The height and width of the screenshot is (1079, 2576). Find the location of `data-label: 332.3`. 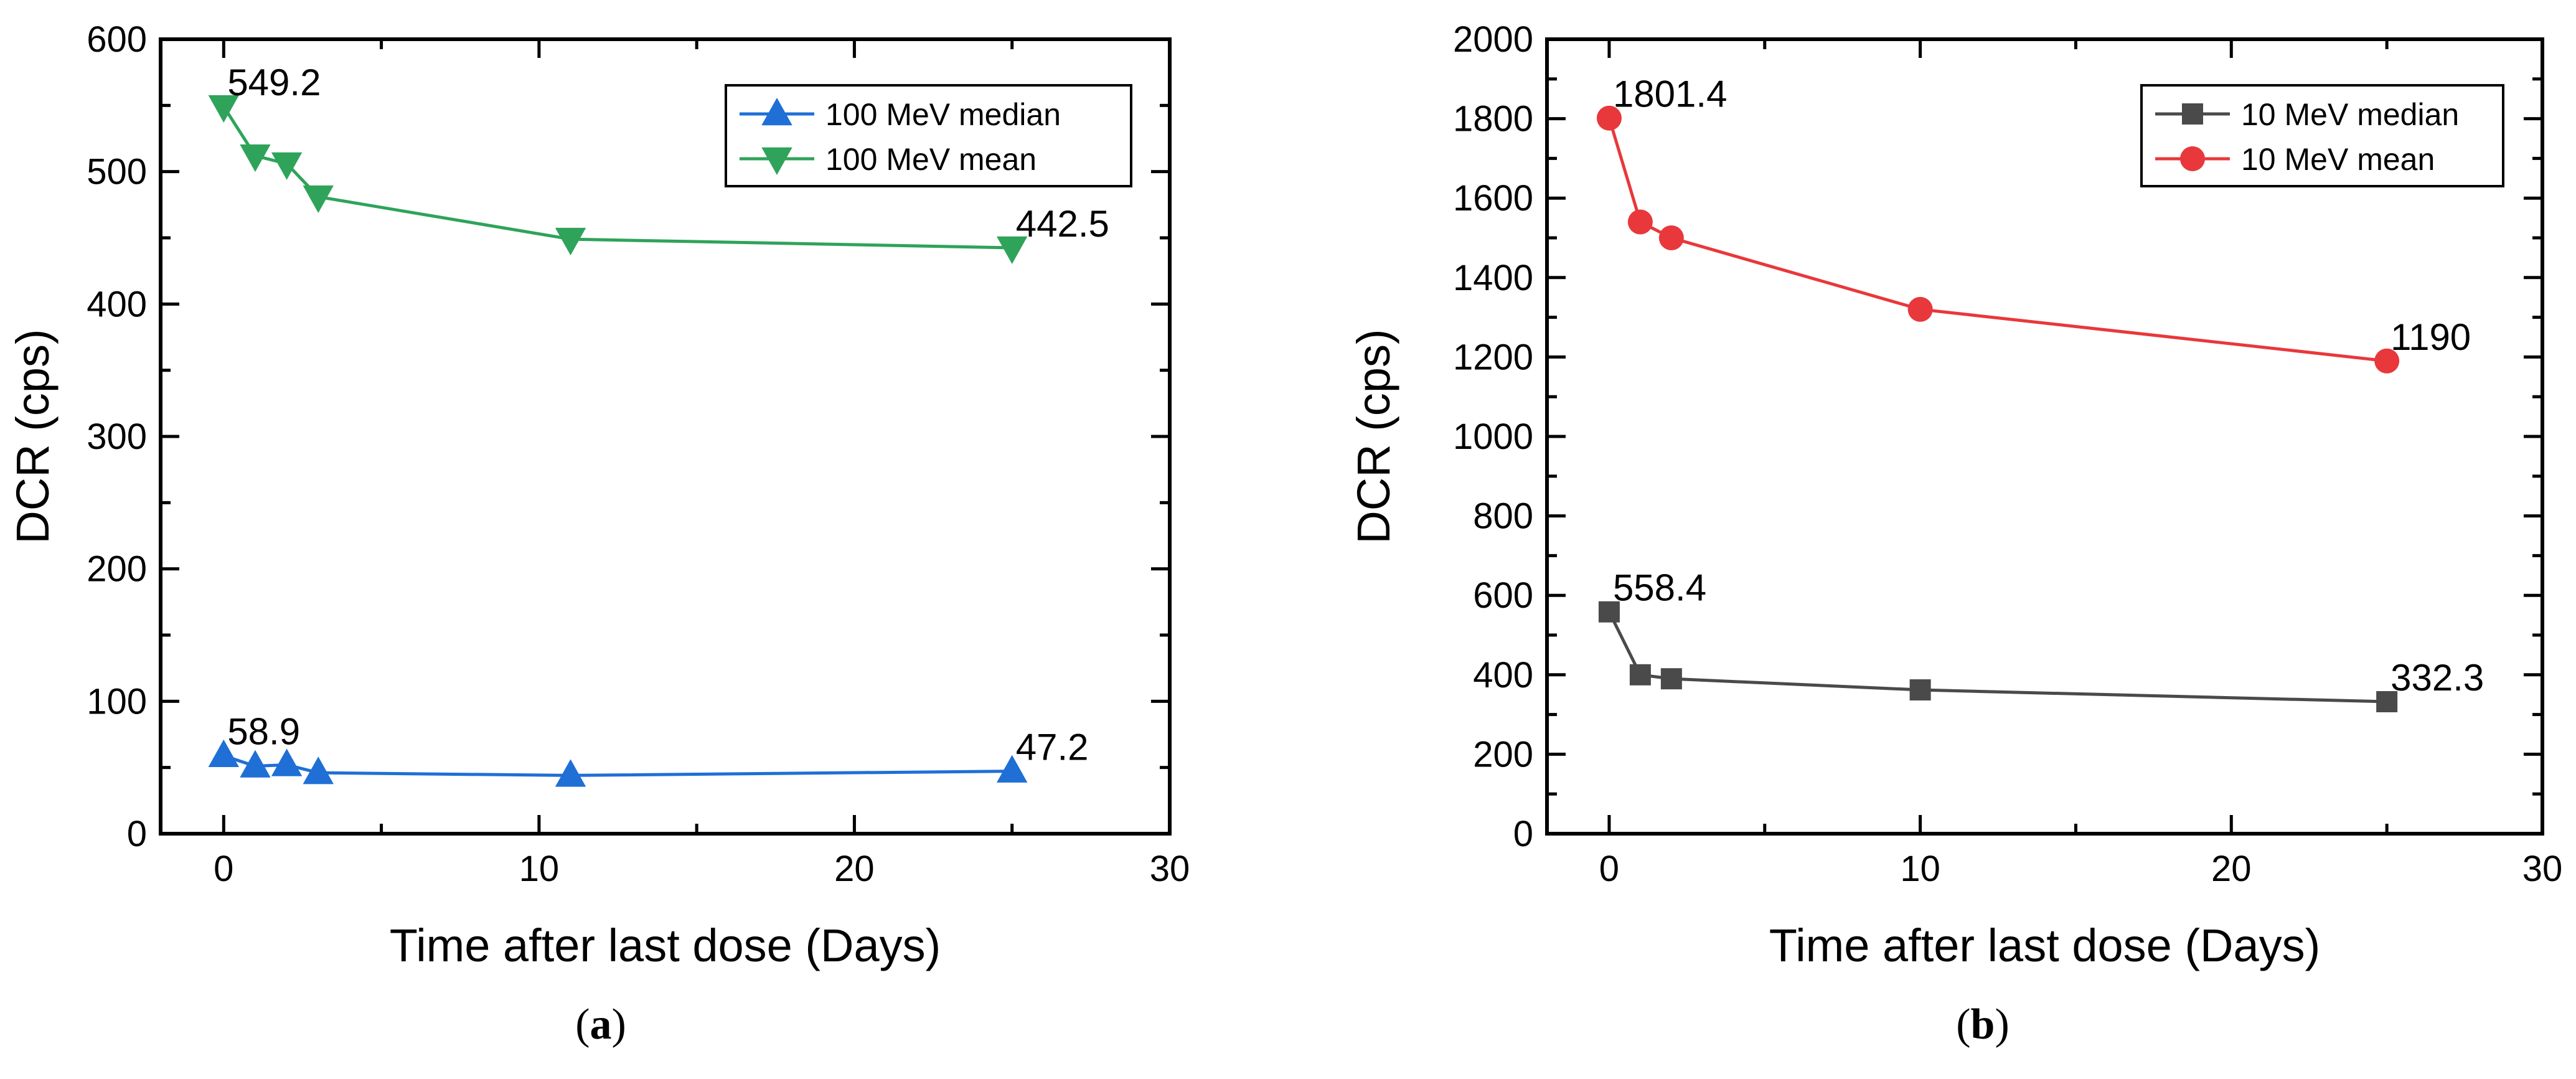

data-label: 332.3 is located at coordinates (2437, 678).